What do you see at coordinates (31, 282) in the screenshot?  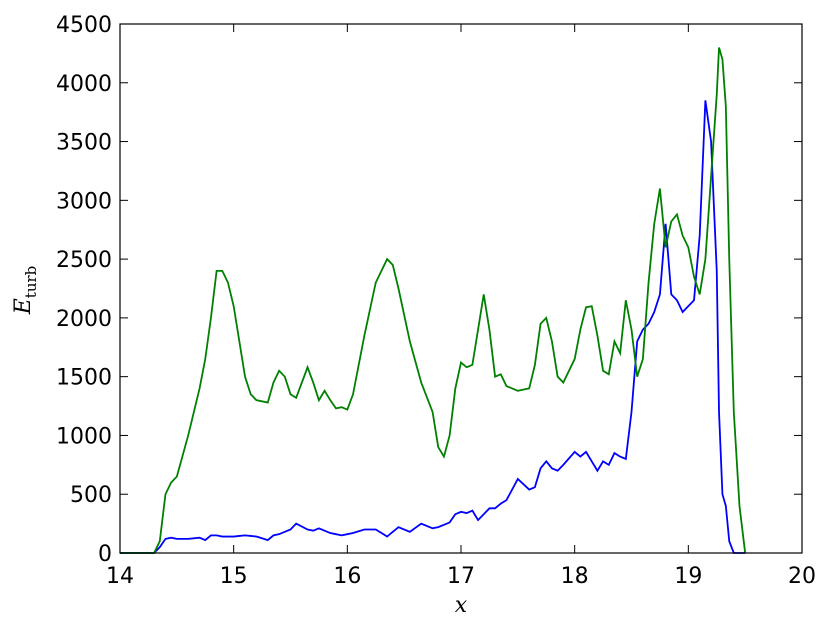 I see `y-axis-label-sub: turb` at bounding box center [31, 282].